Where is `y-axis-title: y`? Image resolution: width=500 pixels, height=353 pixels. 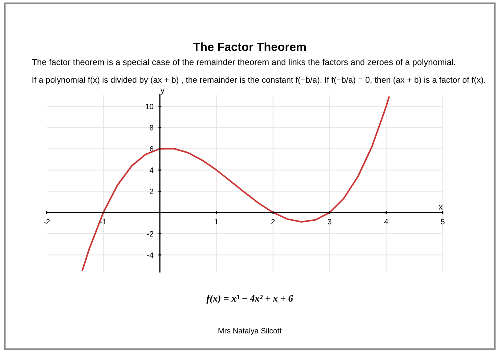 y-axis-title: y is located at coordinates (162, 91).